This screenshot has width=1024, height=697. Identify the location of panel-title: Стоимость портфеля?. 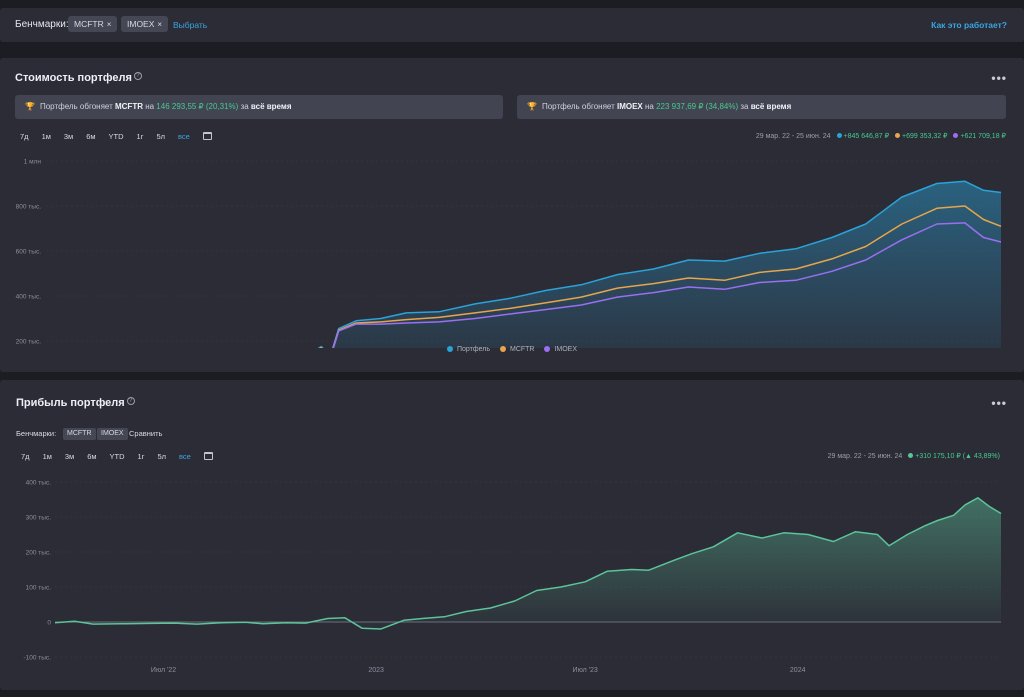
(78, 78).